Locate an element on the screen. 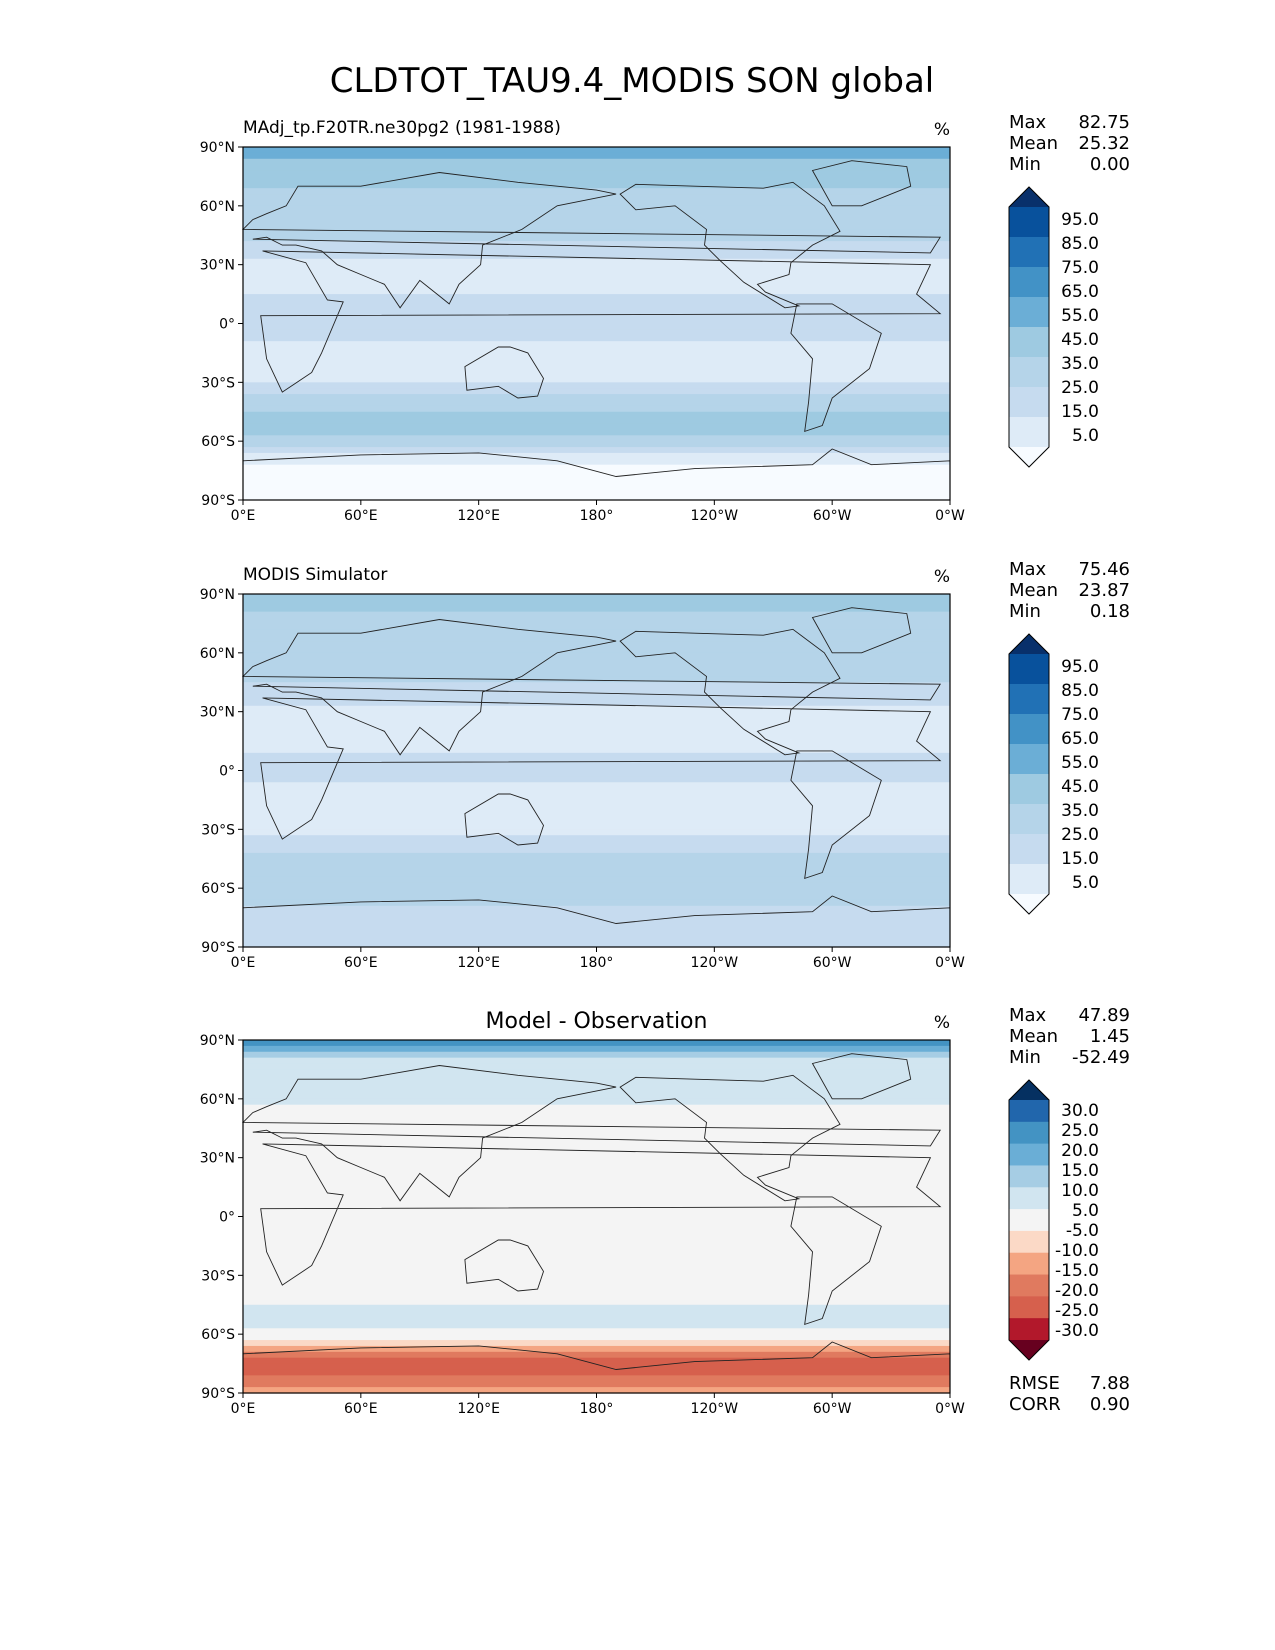  colorbar-tick-label: 30.0 is located at coordinates (1080, 1111).